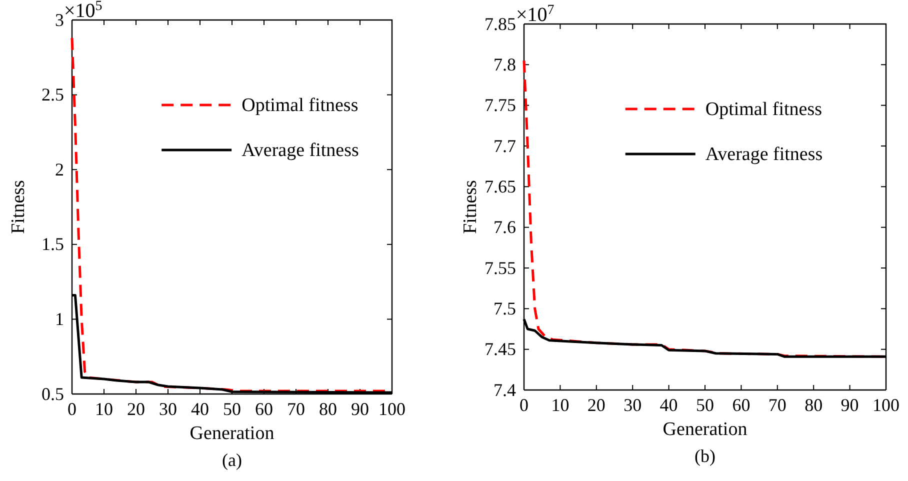 The image size is (908, 481). I want to click on y-tick-label: 7.6, so click(505, 227).